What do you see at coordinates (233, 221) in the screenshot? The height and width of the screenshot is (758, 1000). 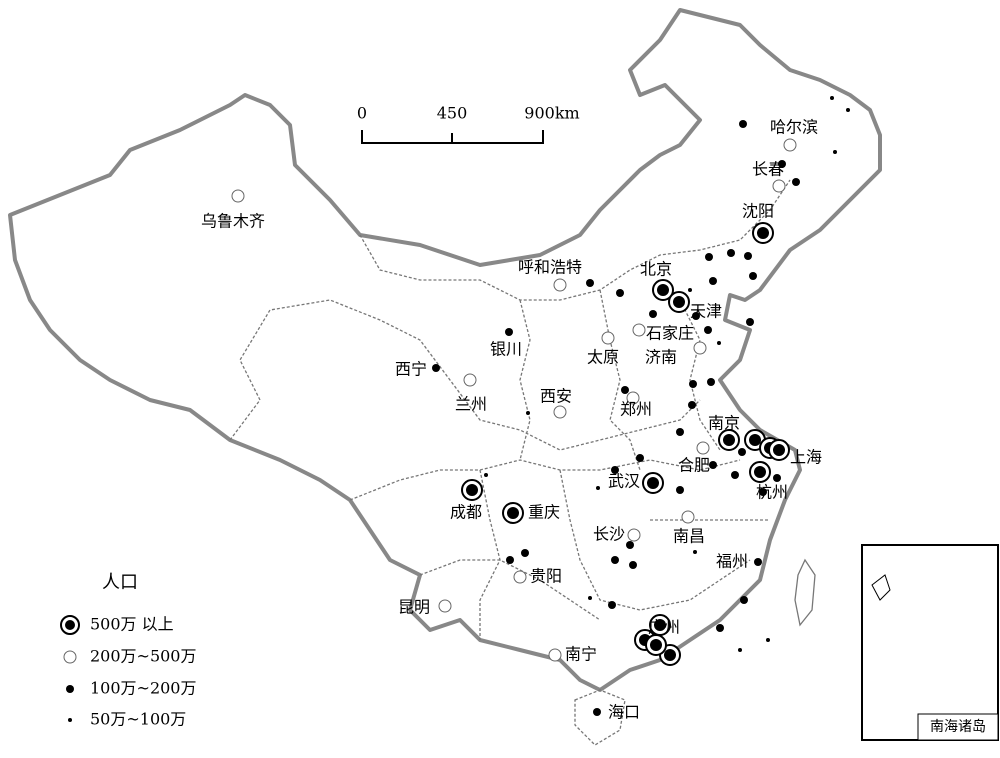 I see `city-label: 乌鲁木齐` at bounding box center [233, 221].